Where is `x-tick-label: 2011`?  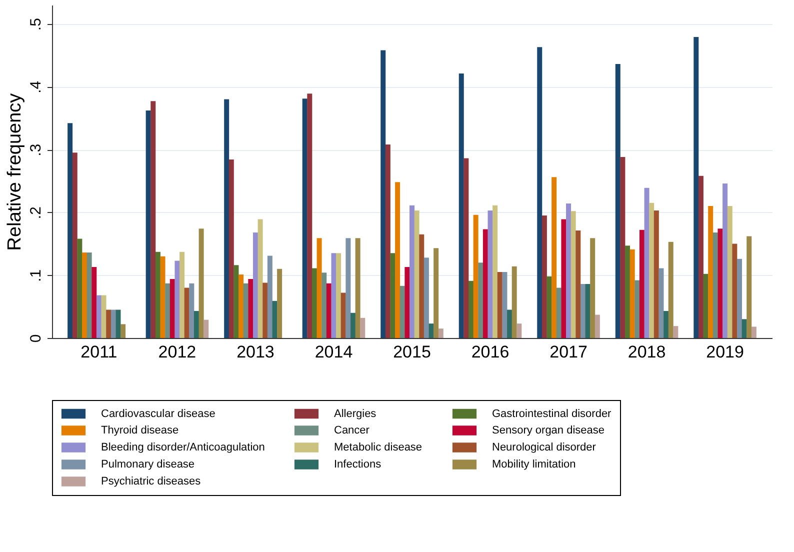
x-tick-label: 2011 is located at coordinates (99, 352).